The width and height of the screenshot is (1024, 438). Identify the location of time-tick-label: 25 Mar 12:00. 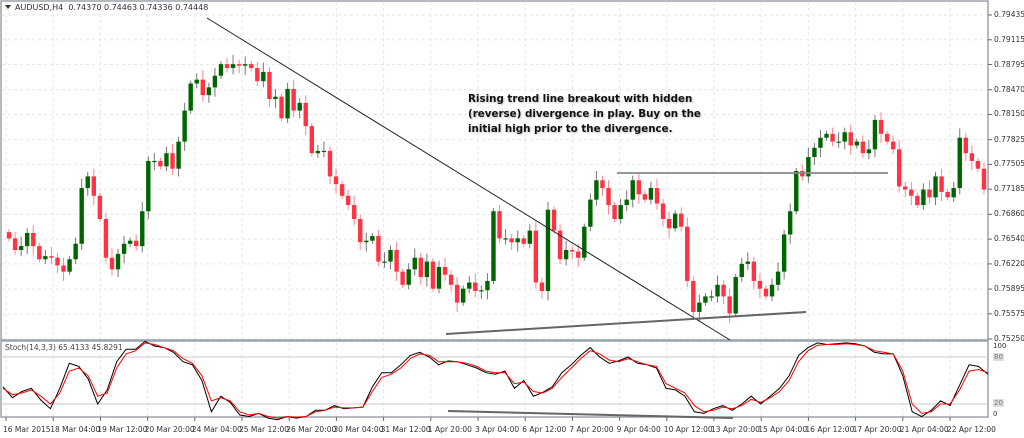
(264, 429).